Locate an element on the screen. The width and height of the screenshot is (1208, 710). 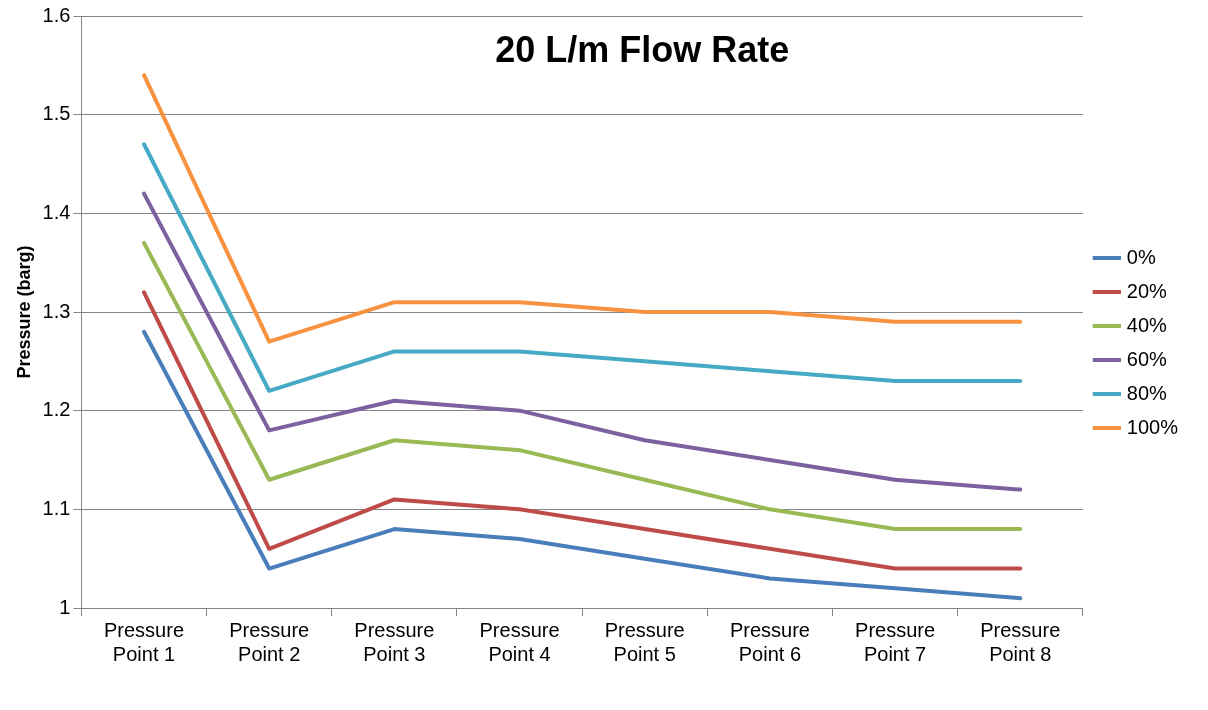
x-tick-label: Pressure Point 5 is located at coordinates (644, 641).